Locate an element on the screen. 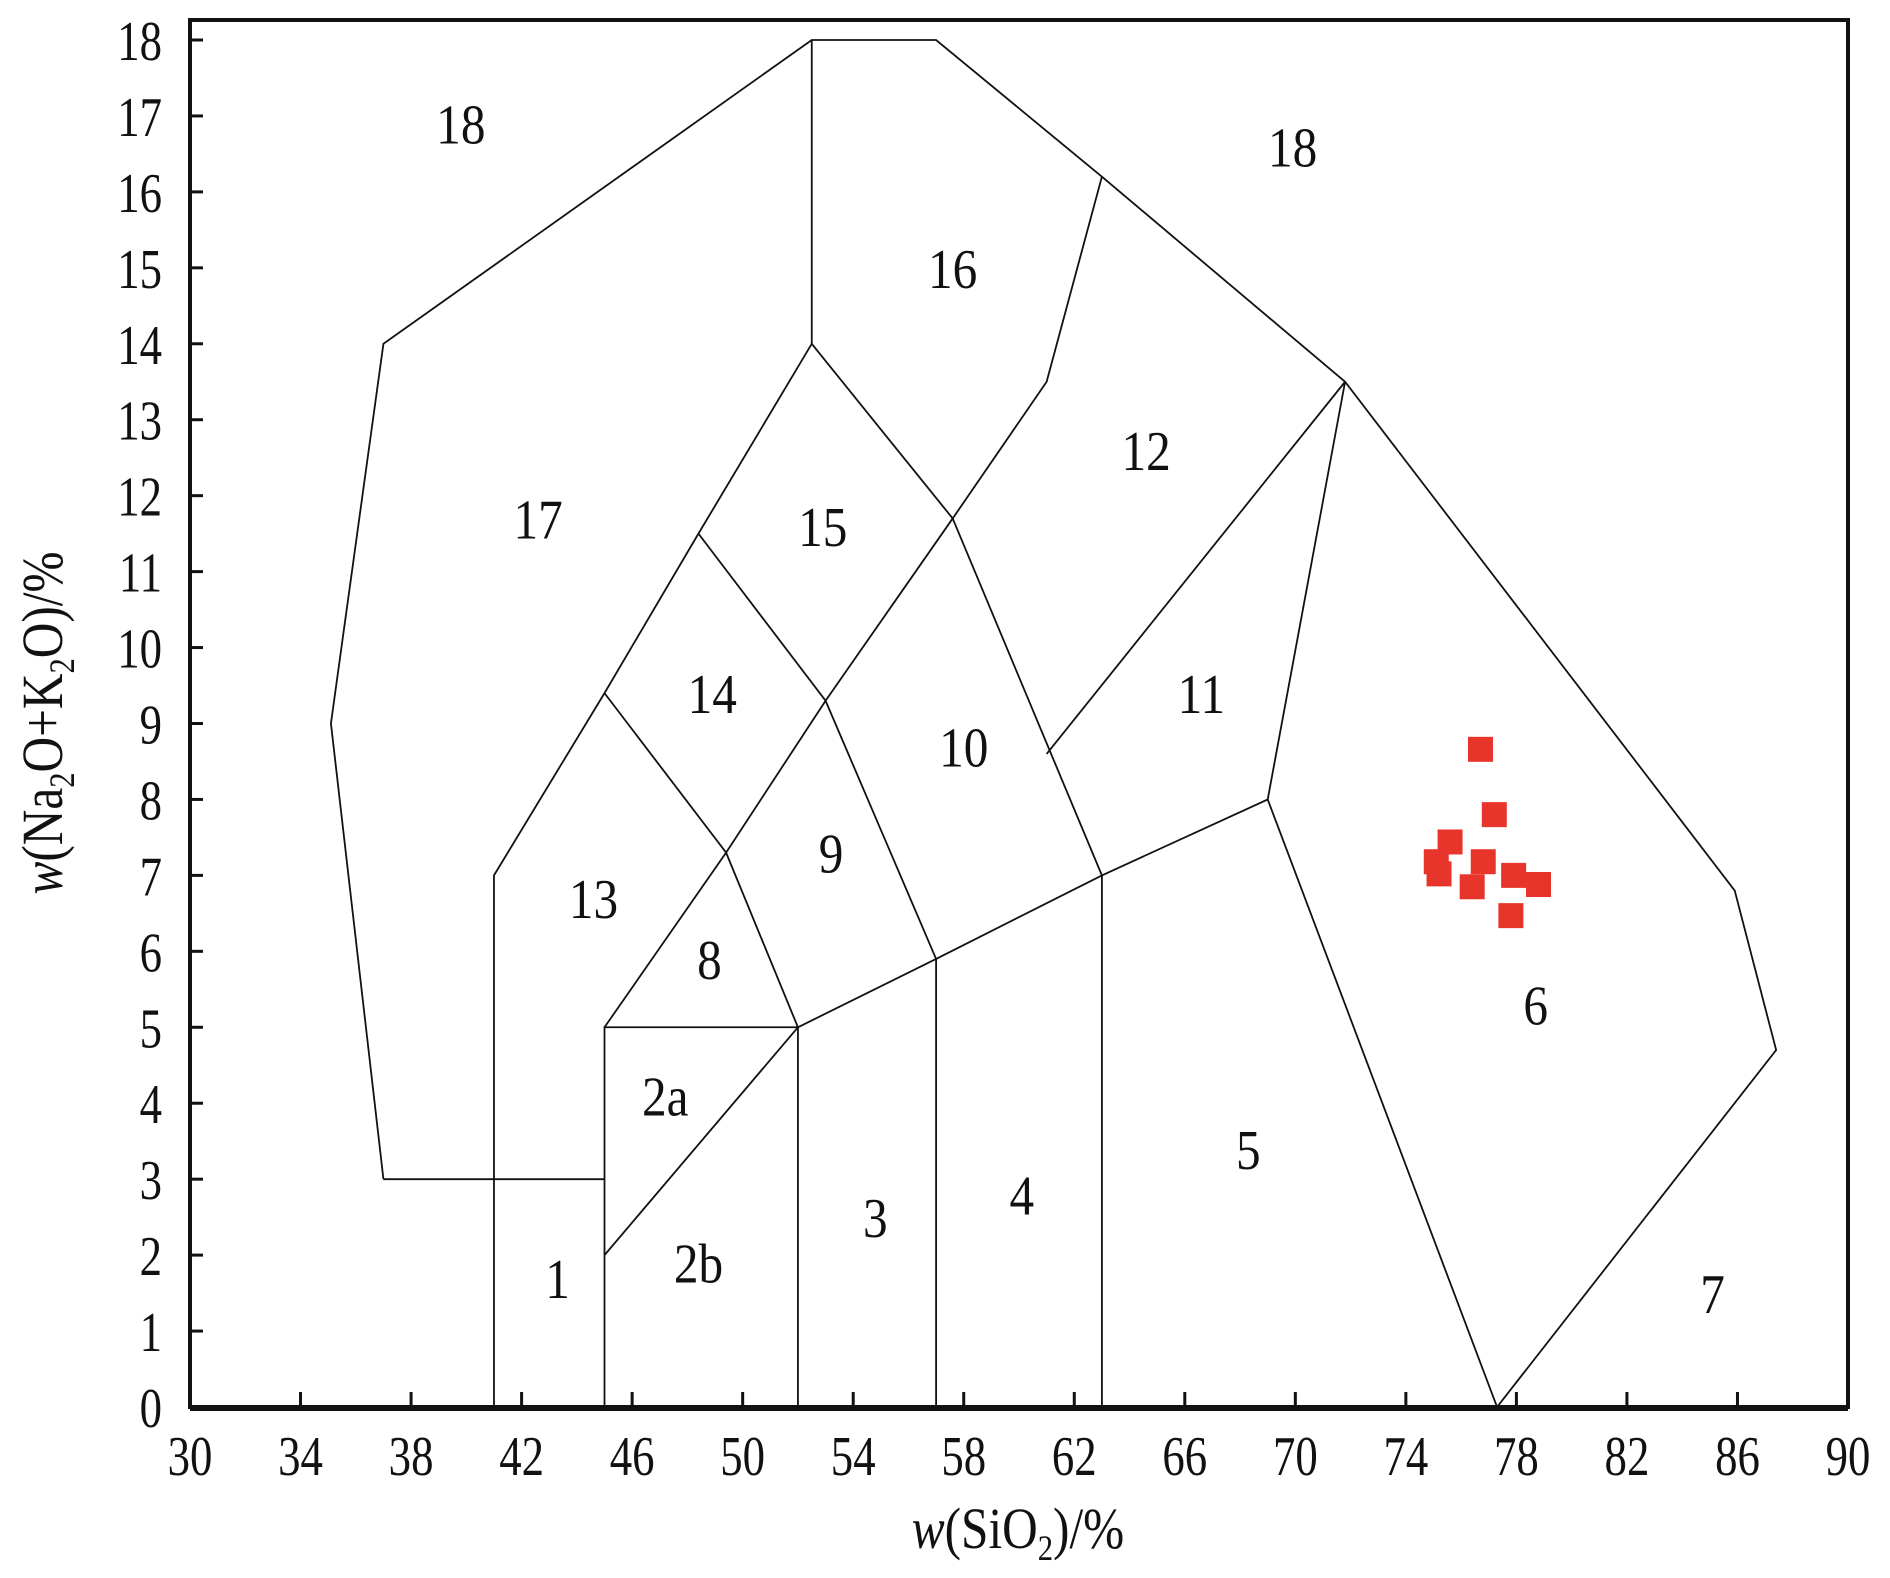 The width and height of the screenshot is (1890, 1578). field-label: 10 is located at coordinates (963, 748).